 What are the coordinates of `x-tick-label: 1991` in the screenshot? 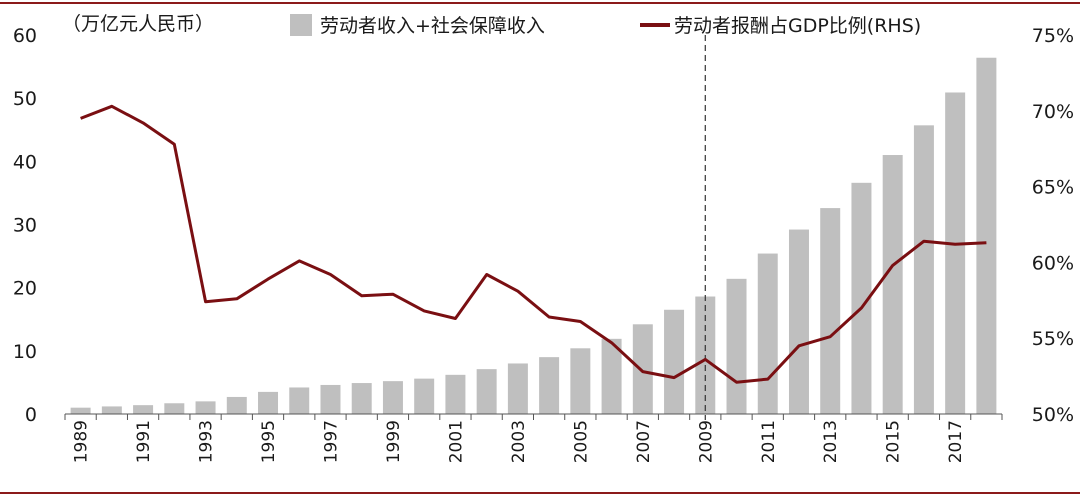 It's located at (144, 441).